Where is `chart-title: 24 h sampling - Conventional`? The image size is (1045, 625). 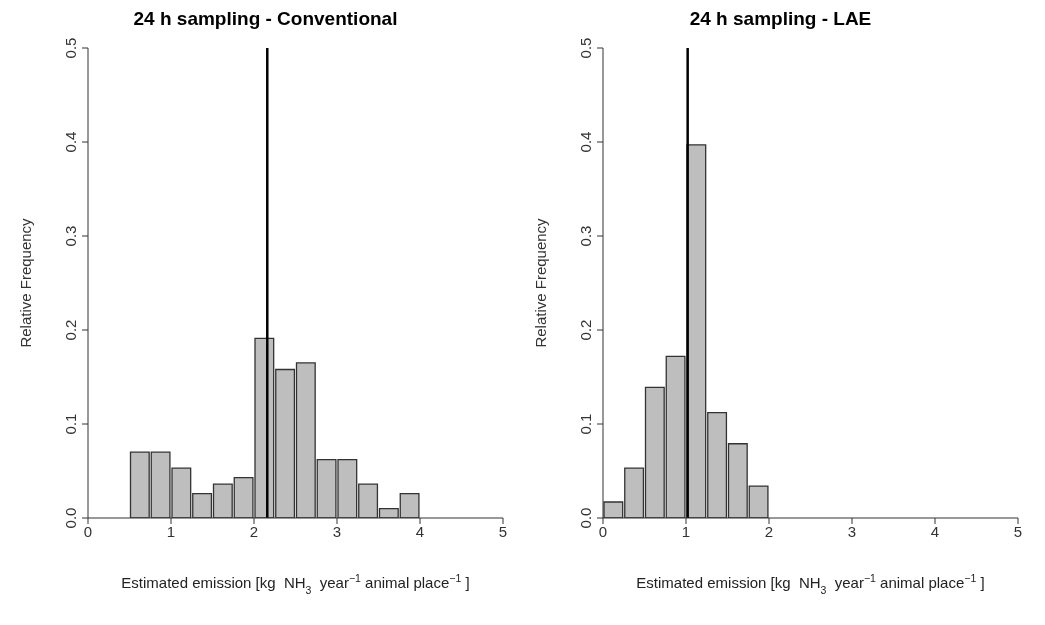 chart-title: 24 h sampling - Conventional is located at coordinates (265, 19).